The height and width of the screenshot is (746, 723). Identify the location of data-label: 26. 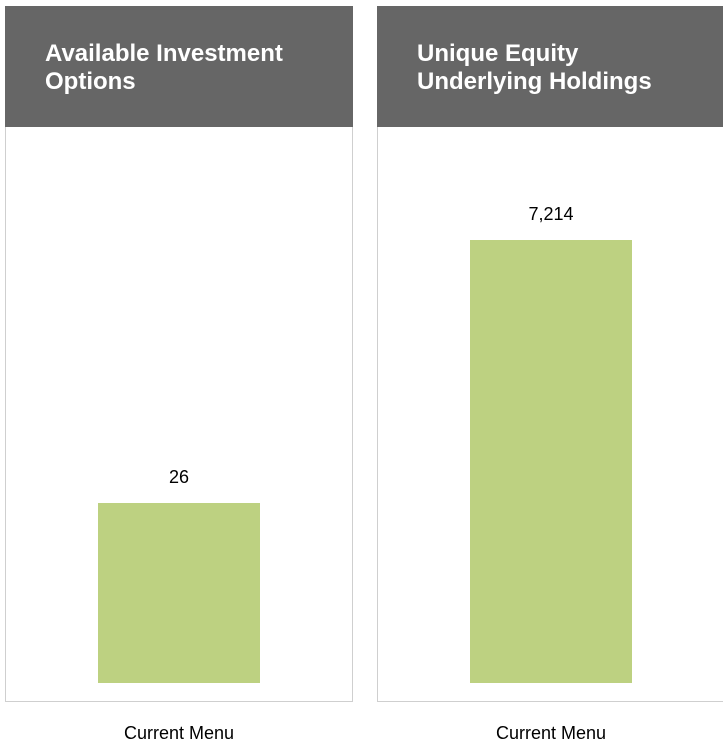
(179, 477).